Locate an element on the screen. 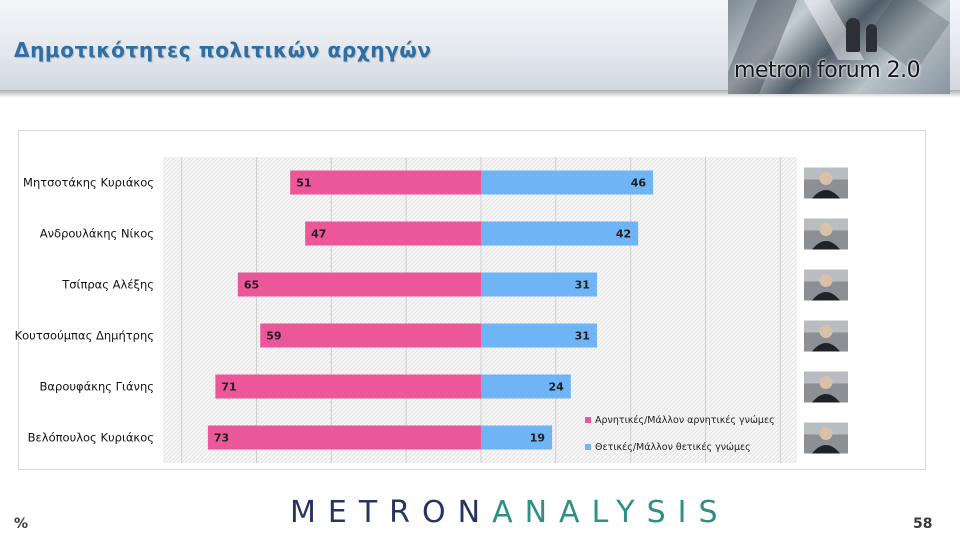 The width and height of the screenshot is (960, 538). forum-banner-text: metron forum 2.0 is located at coordinates (827, 70).